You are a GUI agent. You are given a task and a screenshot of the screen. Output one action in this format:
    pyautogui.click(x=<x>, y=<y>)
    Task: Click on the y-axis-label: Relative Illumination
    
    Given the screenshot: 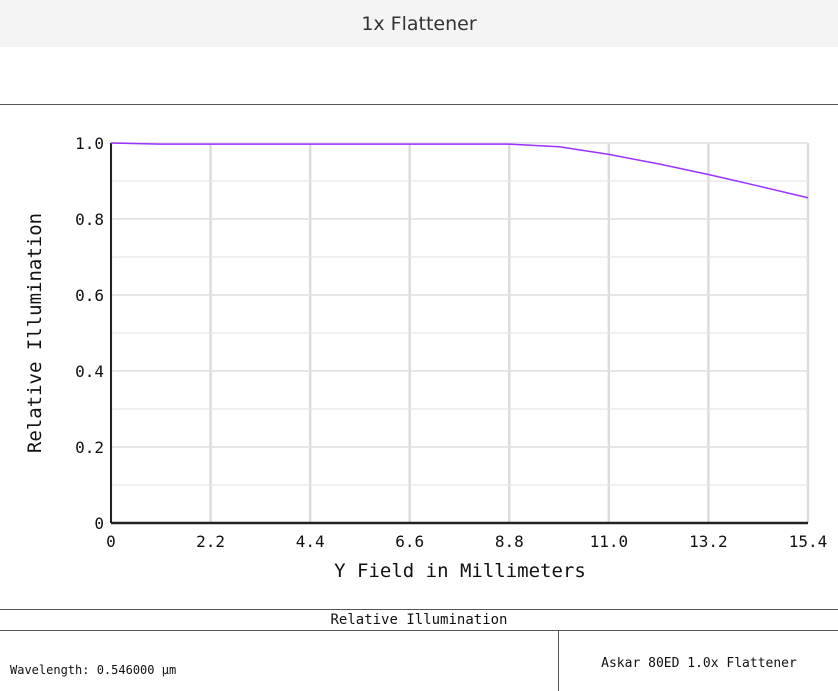 What is the action you would take?
    pyautogui.click(x=35, y=333)
    